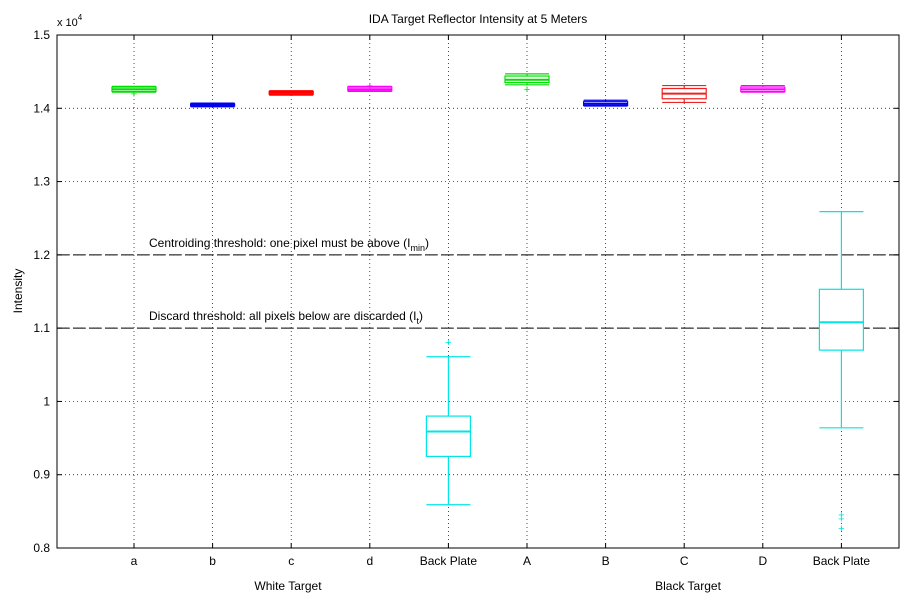  I want to click on y-tick-label: 0.9, so click(41, 475).